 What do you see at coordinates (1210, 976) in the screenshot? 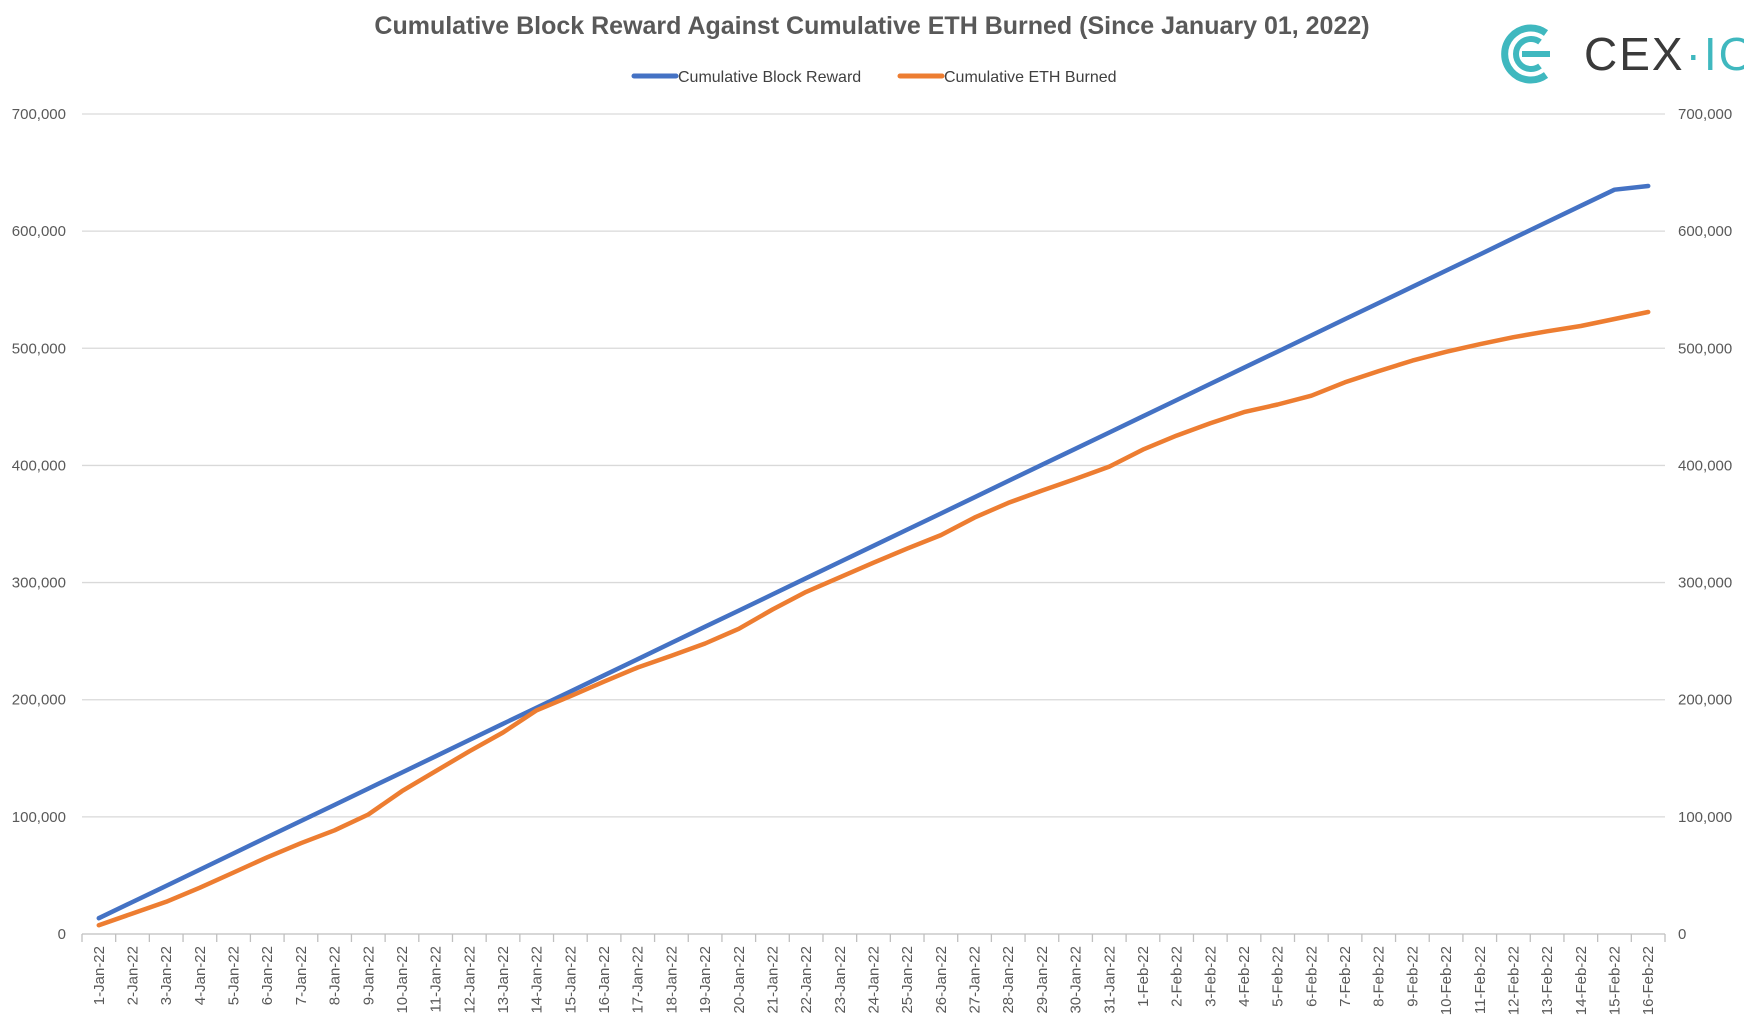
I see `x-tick-label: 3-Feb-22` at bounding box center [1210, 976].